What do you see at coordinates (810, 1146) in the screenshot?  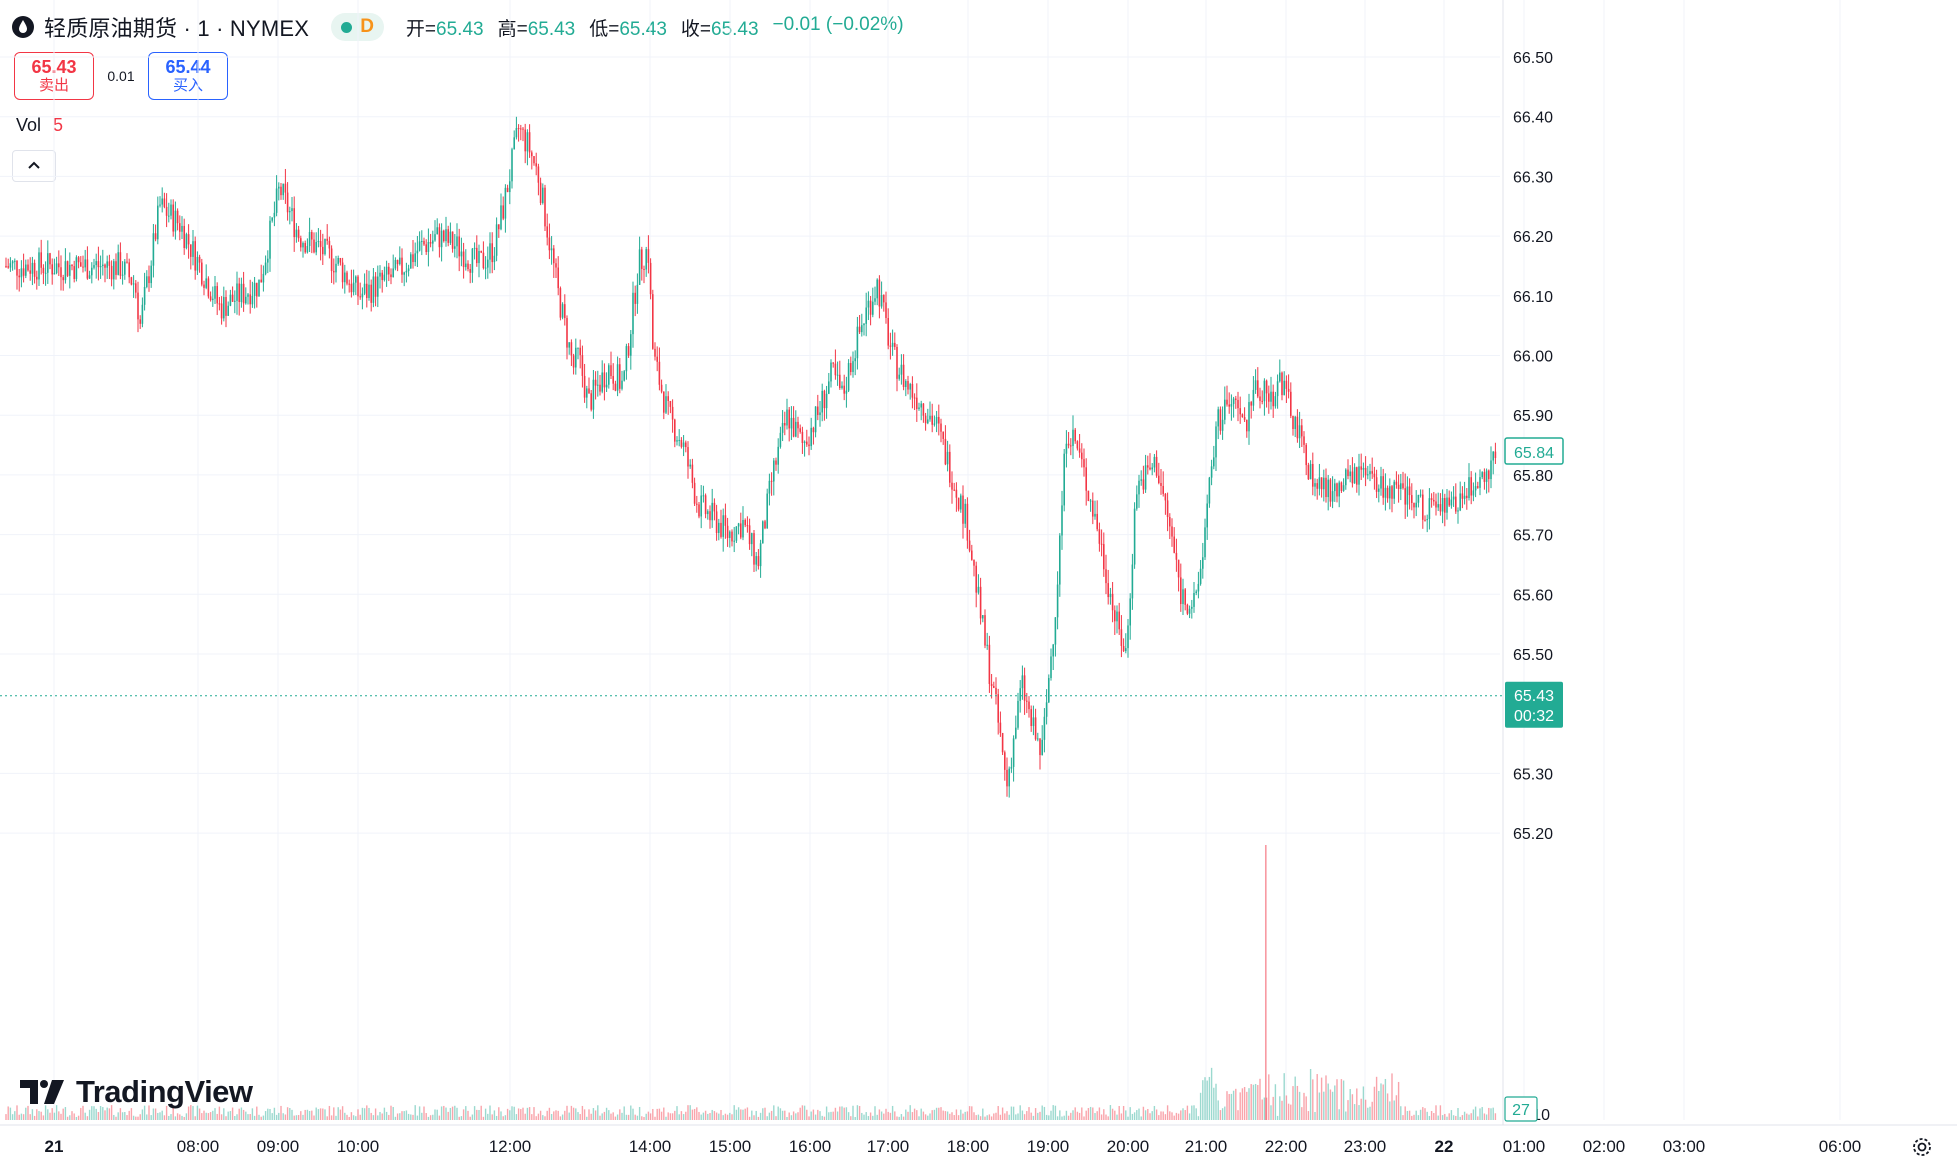 I see `time-tick-label: 16:00` at bounding box center [810, 1146].